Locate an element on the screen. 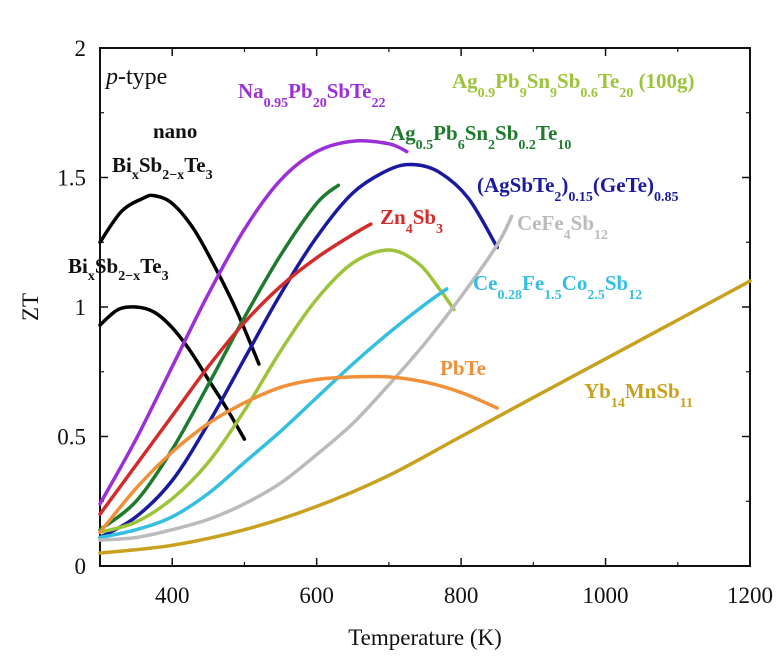 The width and height of the screenshot is (783, 665). label-agpbsn-100g: Ag0.9Pb9Sn9Sb0.6Te20 (100g) is located at coordinates (573, 85).